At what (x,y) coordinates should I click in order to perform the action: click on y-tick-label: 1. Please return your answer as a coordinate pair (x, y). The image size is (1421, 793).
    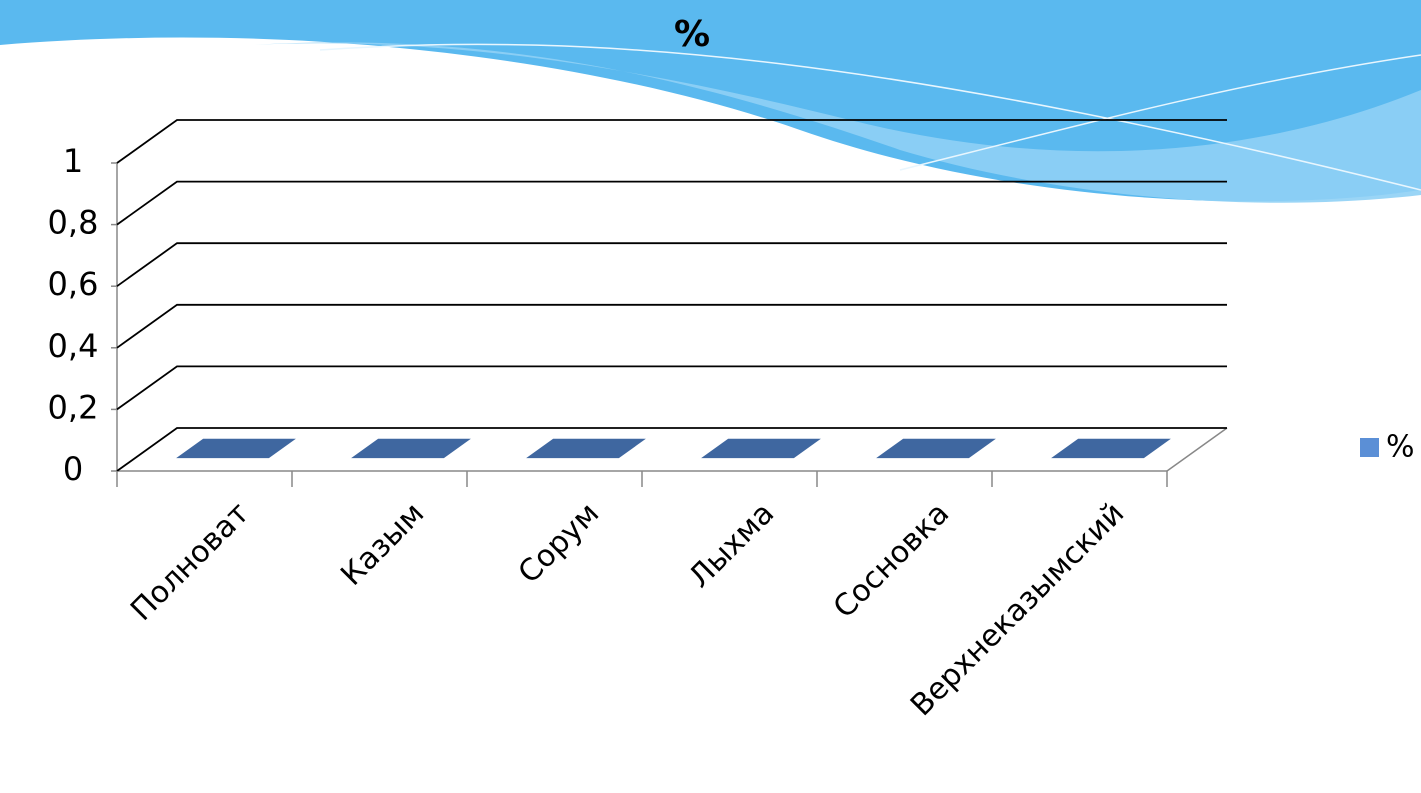
    Looking at the image, I should click on (73, 161).